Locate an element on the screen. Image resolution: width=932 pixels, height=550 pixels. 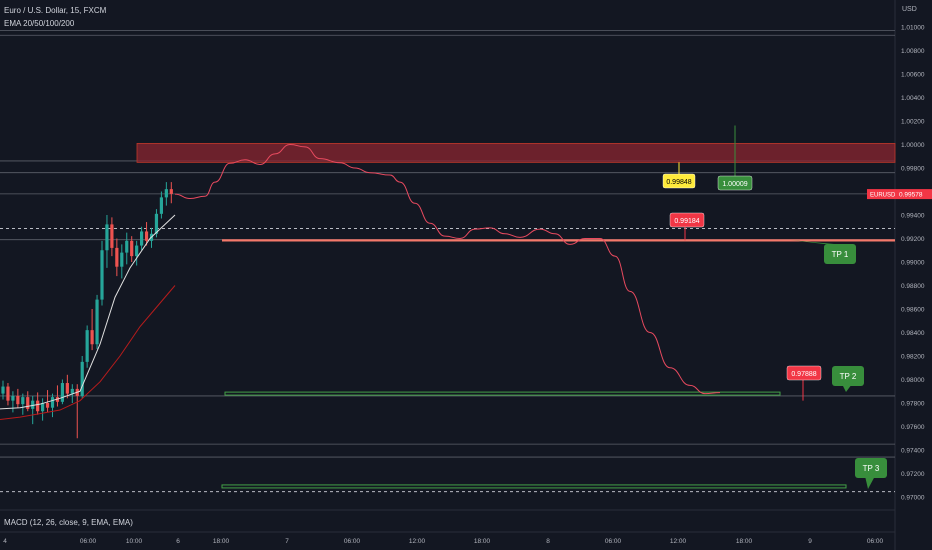
price-label-text: 0.97888 is located at coordinates (803, 374).